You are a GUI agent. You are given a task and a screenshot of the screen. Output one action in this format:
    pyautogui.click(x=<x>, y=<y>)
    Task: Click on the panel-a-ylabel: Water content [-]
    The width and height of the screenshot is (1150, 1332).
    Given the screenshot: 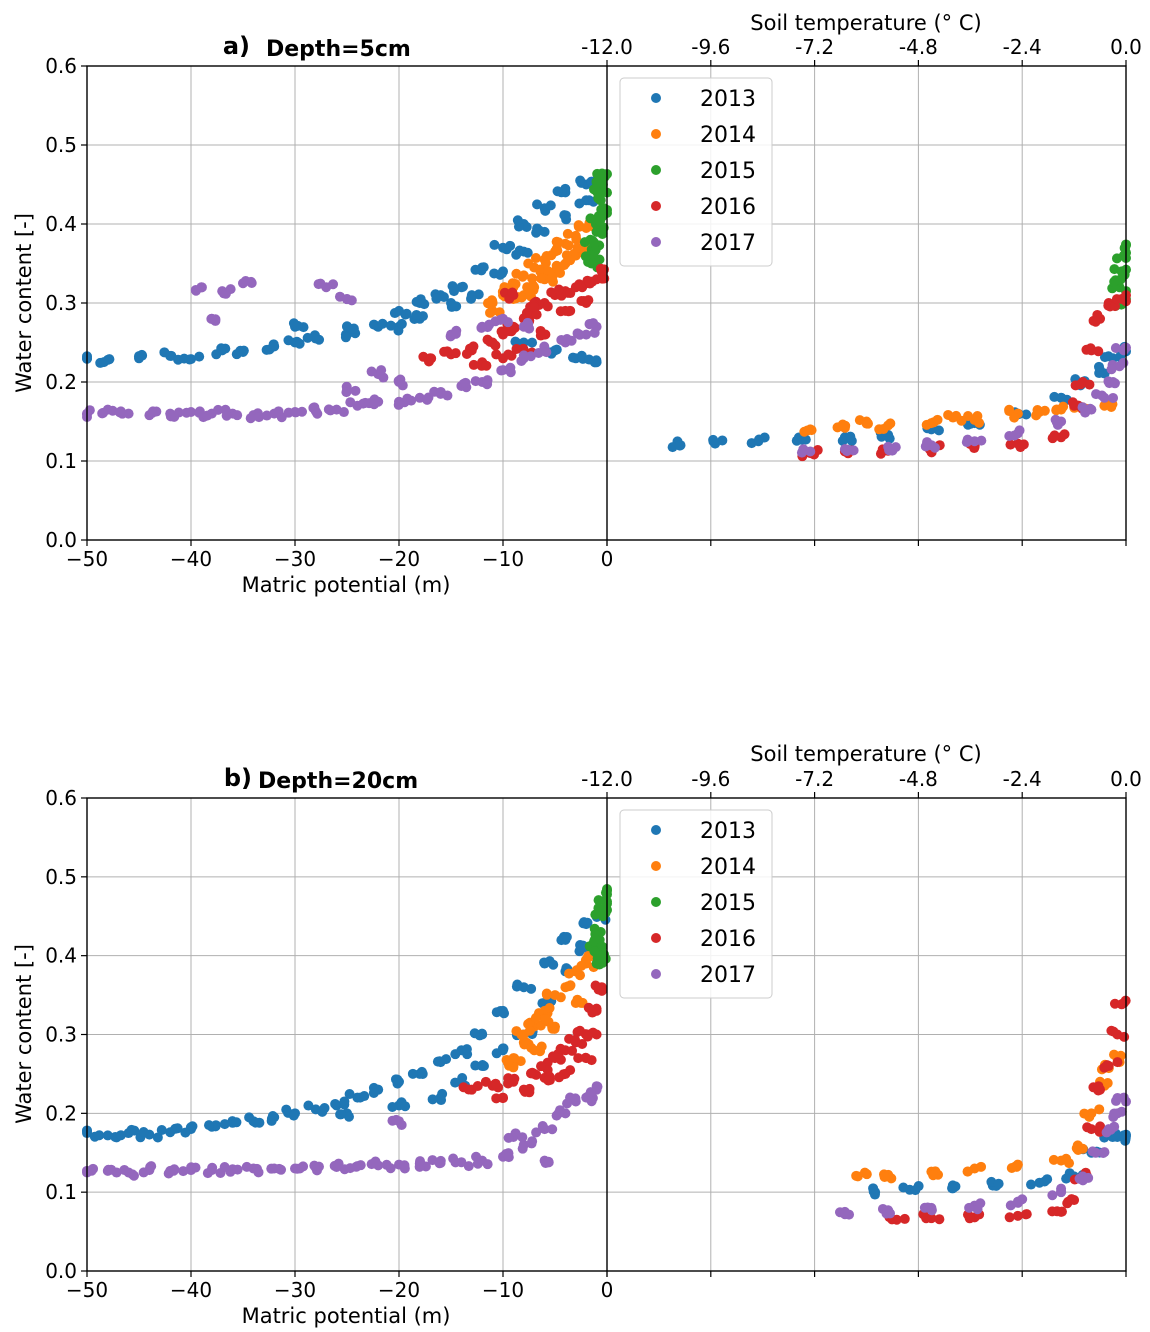 What is the action you would take?
    pyautogui.click(x=24, y=303)
    